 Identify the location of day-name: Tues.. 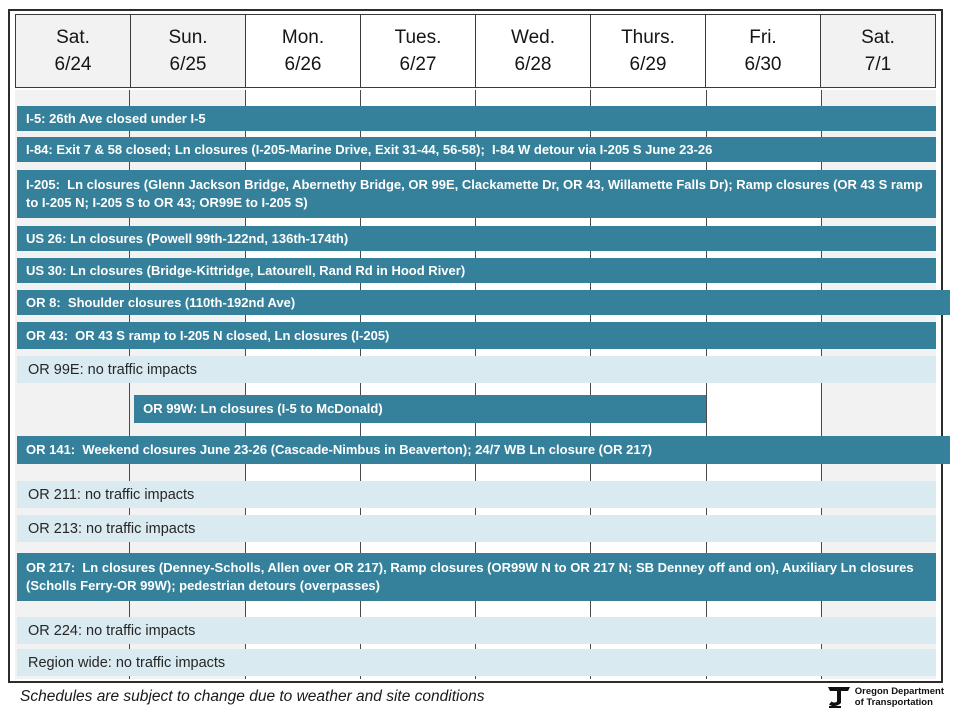
(418, 37).